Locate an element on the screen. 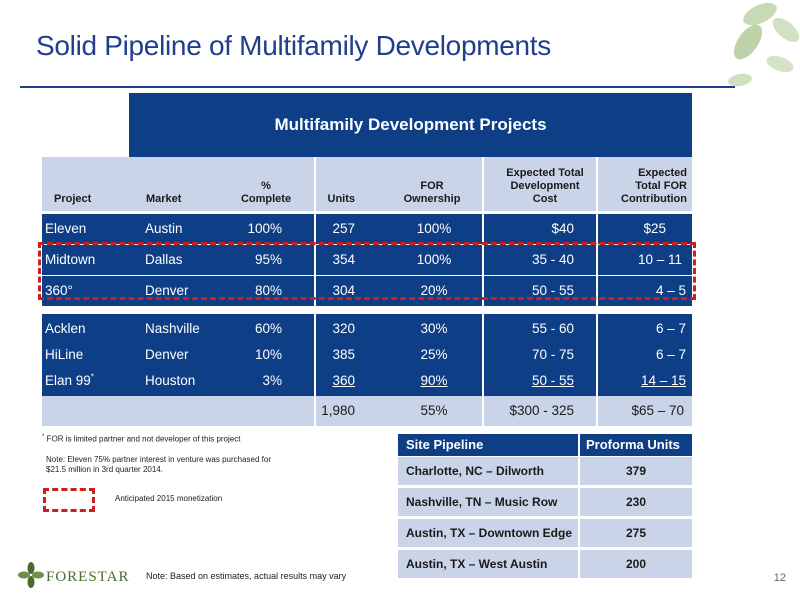 The image size is (800, 600). total-cost: $300 - 325 is located at coordinates (541, 410).